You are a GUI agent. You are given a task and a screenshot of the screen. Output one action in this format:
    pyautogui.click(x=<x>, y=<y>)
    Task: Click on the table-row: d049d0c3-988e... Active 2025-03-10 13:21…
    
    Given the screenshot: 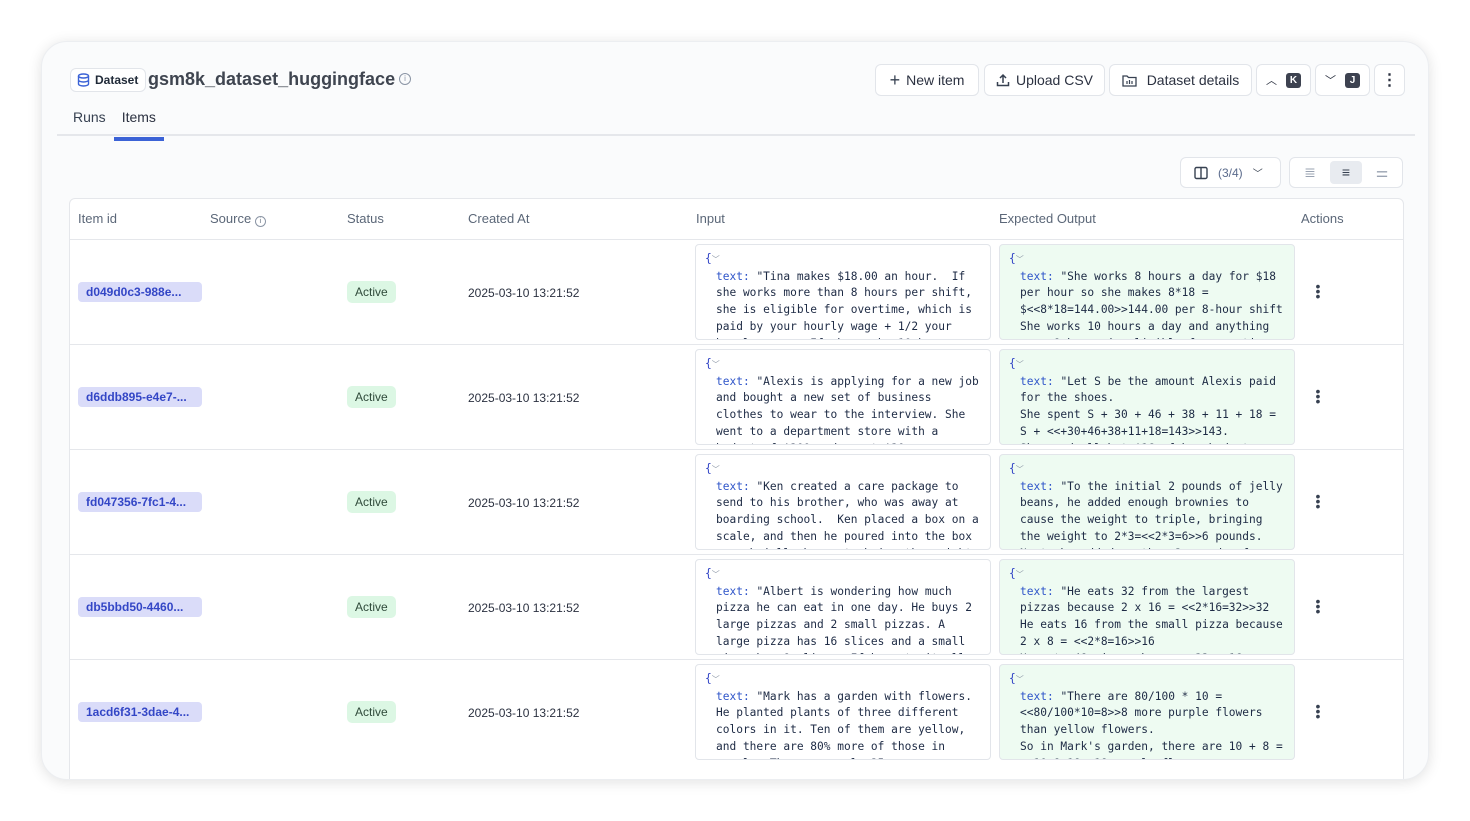 What is the action you would take?
    pyautogui.click(x=736, y=291)
    